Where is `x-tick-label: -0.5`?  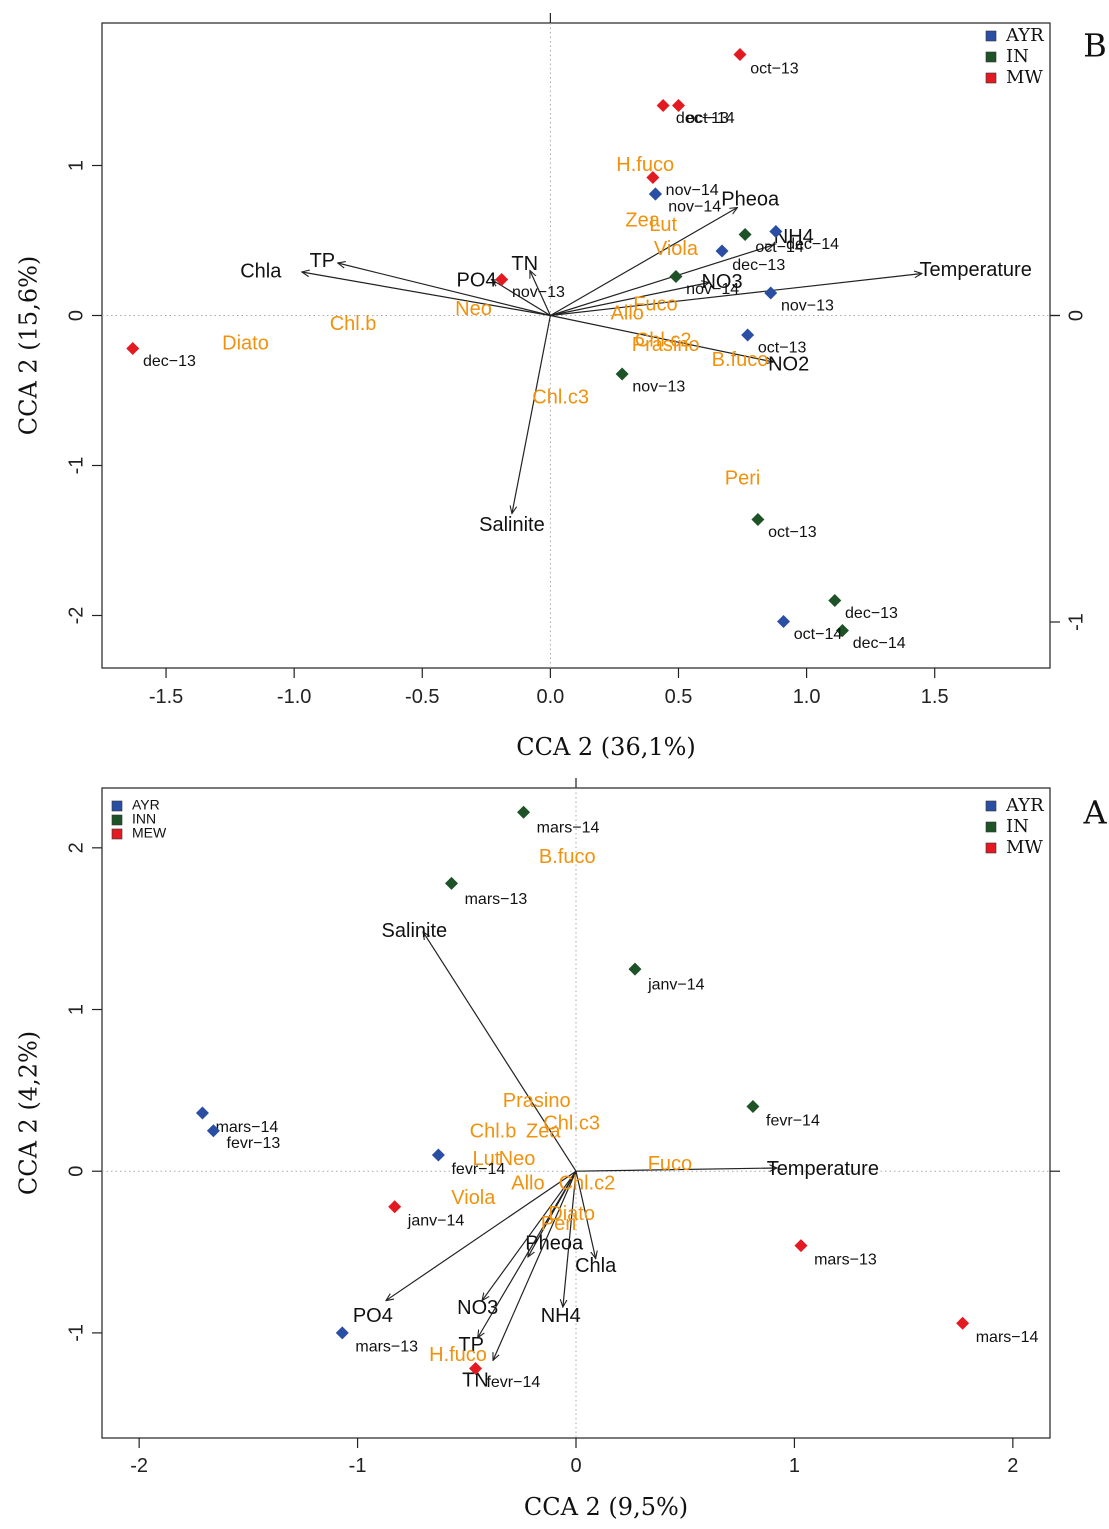 x-tick-label: -0.5 is located at coordinates (422, 697).